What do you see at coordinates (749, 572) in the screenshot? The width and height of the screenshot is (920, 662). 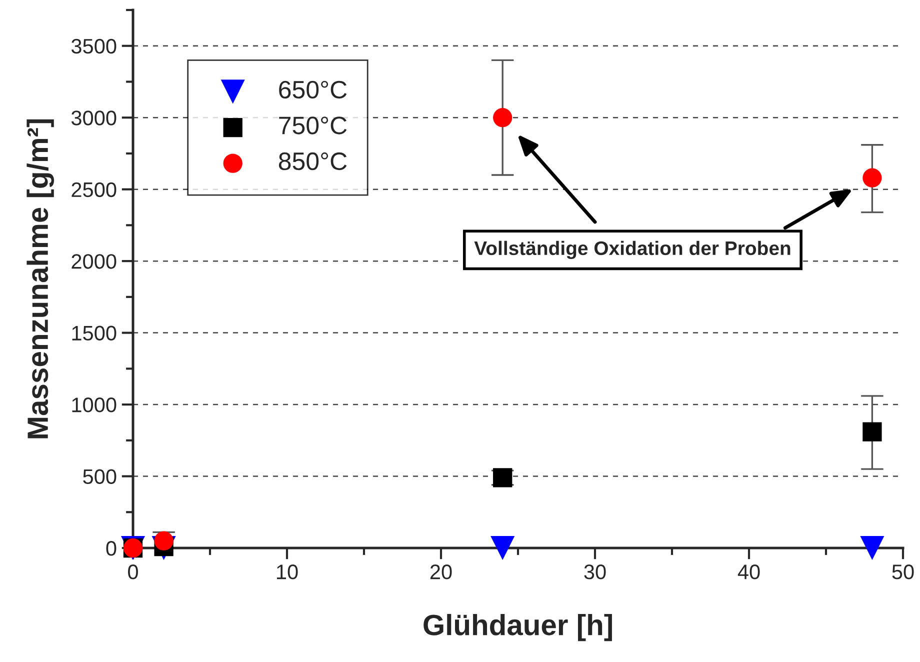 I see `x-tick-label: 40` at bounding box center [749, 572].